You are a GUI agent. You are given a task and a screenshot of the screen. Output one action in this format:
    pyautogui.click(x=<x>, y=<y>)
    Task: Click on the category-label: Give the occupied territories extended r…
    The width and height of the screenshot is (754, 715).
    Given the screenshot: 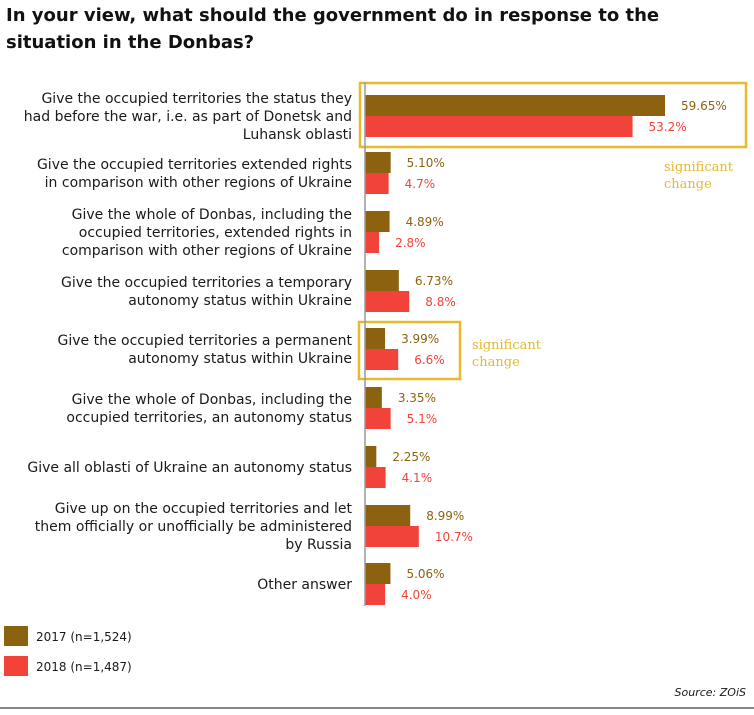 What is the action you would take?
    pyautogui.click(x=194, y=165)
    